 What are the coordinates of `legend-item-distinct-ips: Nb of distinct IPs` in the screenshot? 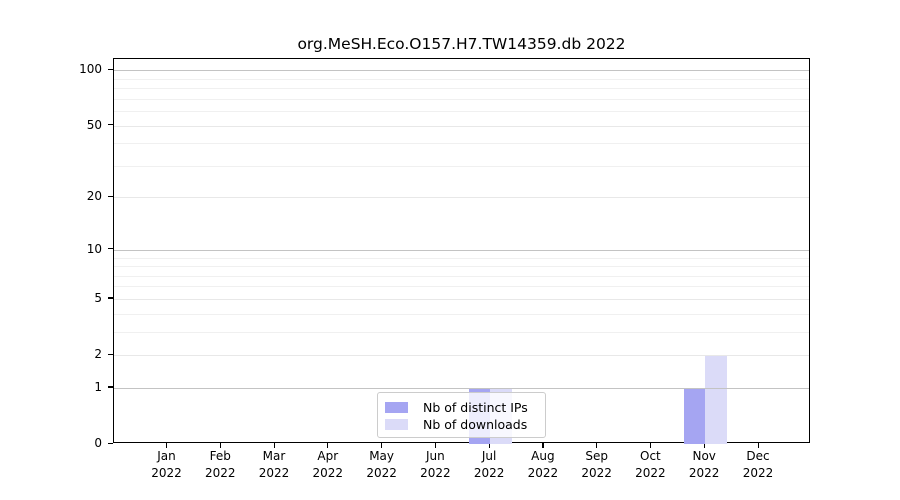 It's located at (460, 407).